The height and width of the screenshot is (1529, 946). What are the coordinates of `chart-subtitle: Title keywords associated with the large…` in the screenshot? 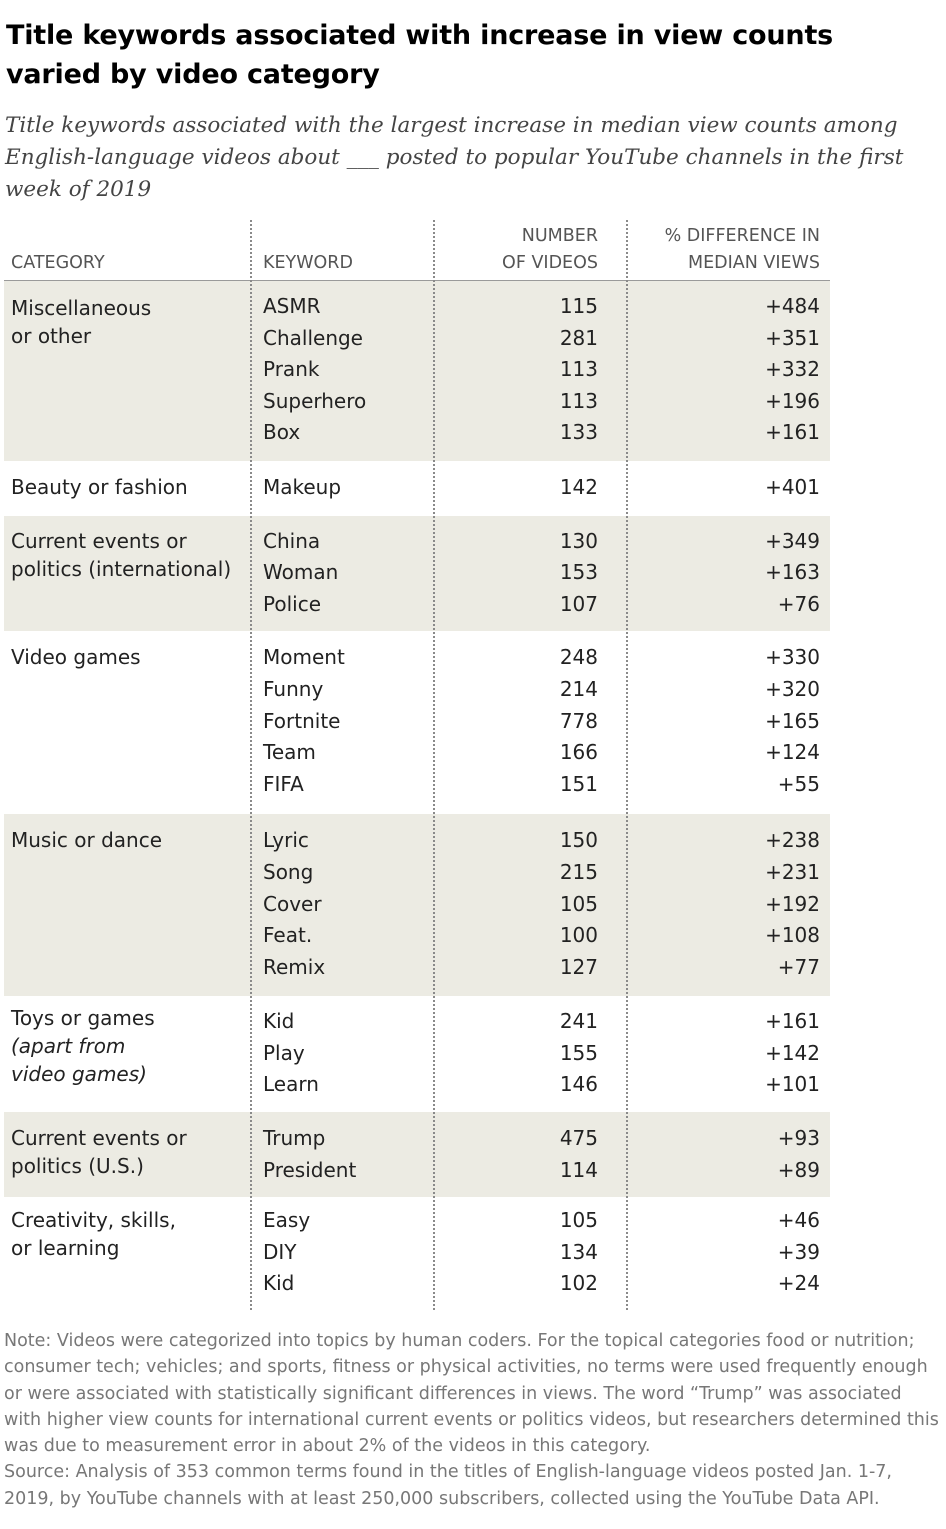 It's located at (454, 157).